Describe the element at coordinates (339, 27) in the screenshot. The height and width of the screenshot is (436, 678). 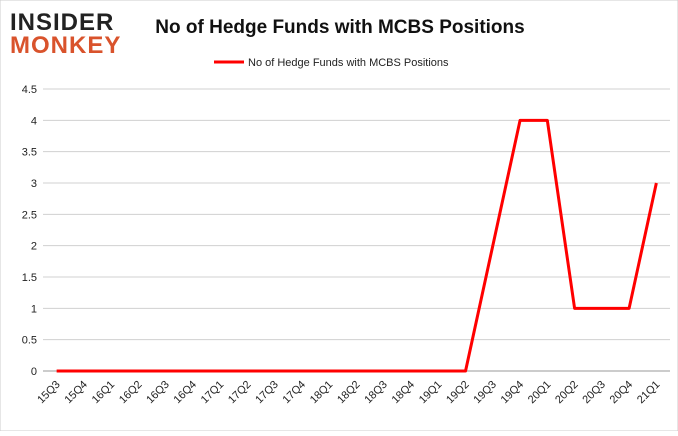
I see `chart-title: No of Hedge Funds with MCBS Positions` at that location.